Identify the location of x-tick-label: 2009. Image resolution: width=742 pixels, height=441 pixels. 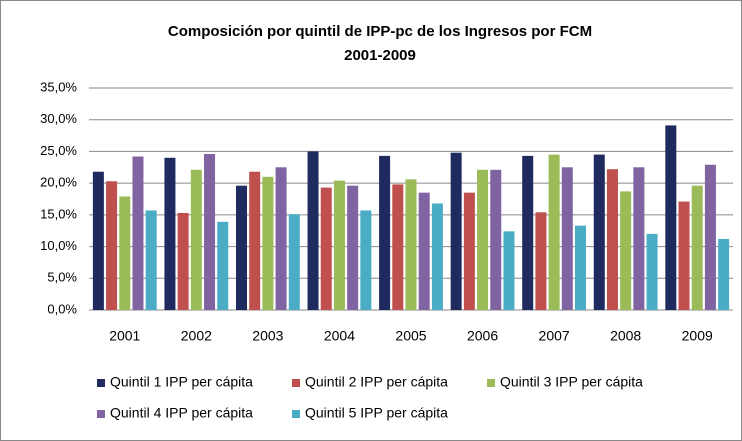
(697, 336).